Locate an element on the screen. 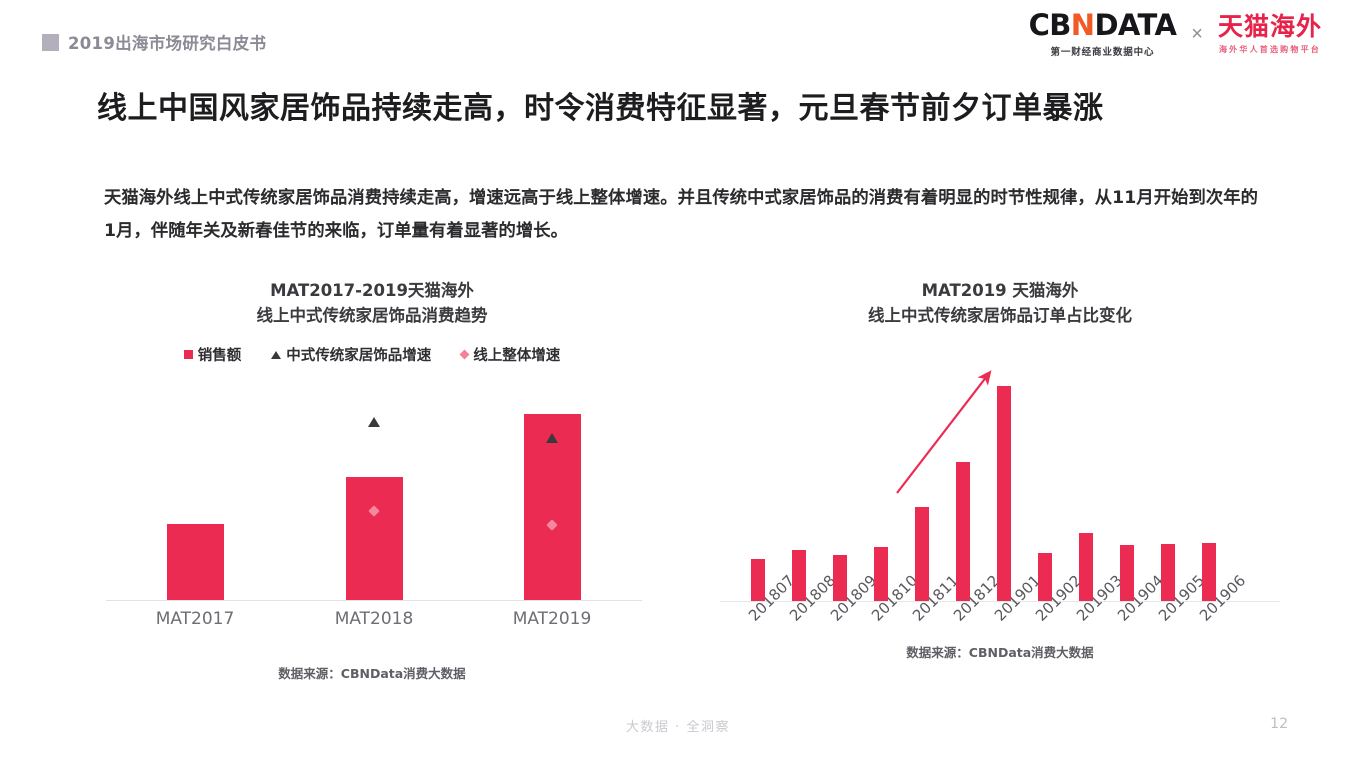 The image size is (1356, 760). chart-right-baseline is located at coordinates (1000, 601).